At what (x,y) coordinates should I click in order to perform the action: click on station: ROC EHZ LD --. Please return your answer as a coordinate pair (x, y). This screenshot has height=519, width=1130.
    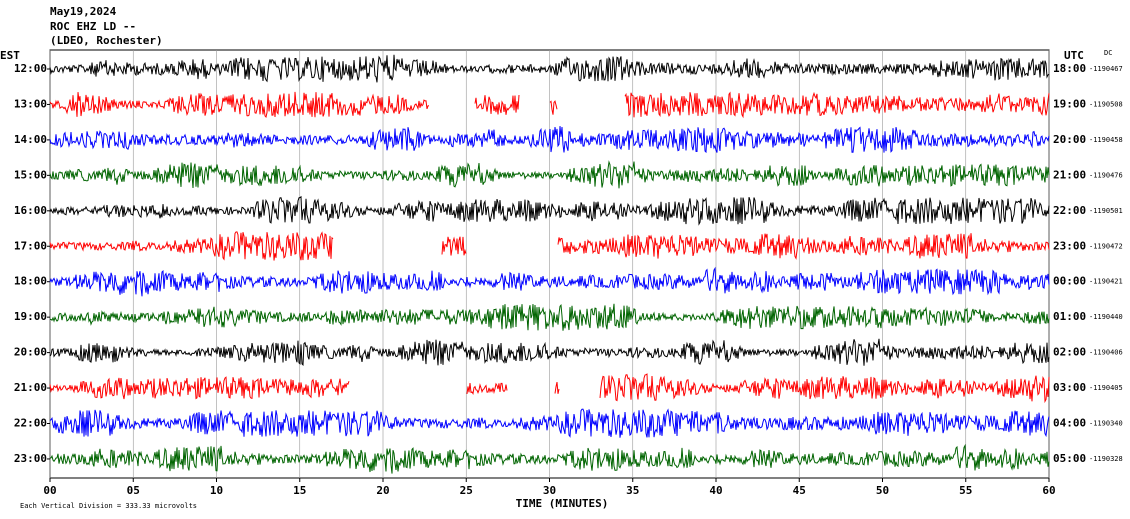
    Looking at the image, I should click on (93, 26).